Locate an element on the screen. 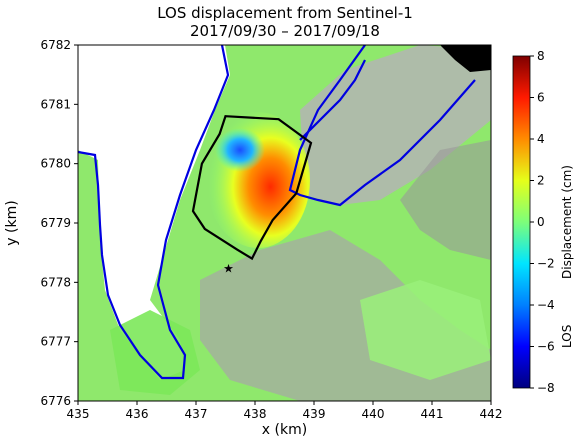 The image size is (581, 445). y-tick-label: 6778 is located at coordinates (55, 282).